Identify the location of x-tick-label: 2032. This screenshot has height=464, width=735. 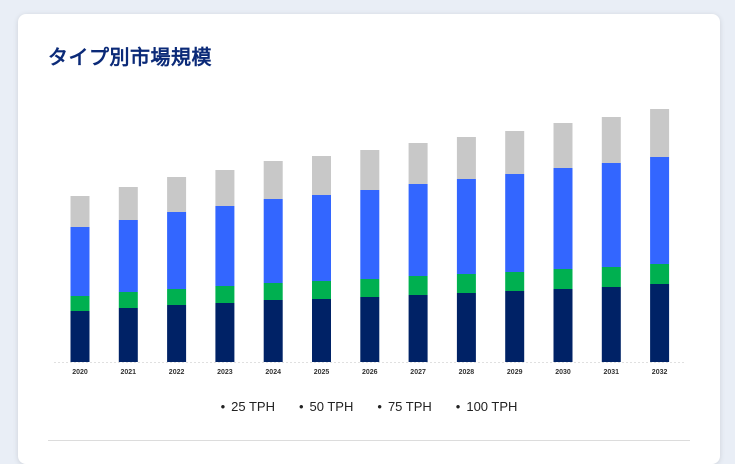
(660, 372).